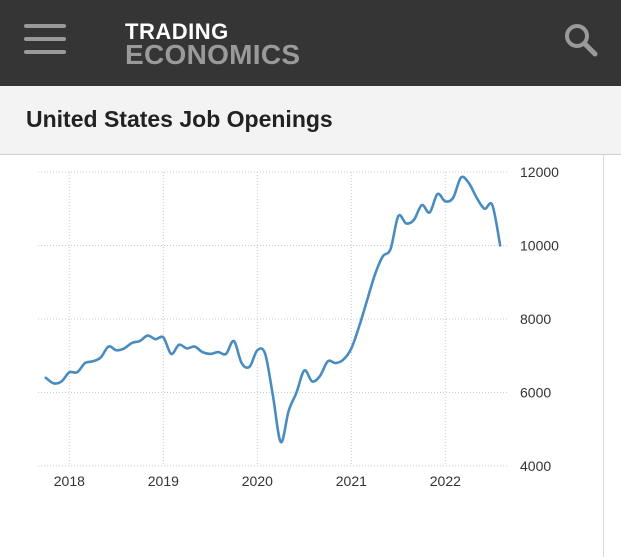  What do you see at coordinates (351, 481) in the screenshot?
I see `x-tick-label: 2021` at bounding box center [351, 481].